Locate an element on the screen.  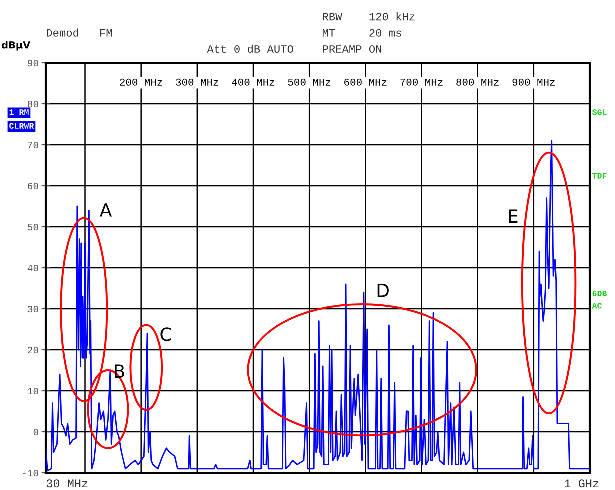
y-tick-label: -10 is located at coordinates (30, 473).